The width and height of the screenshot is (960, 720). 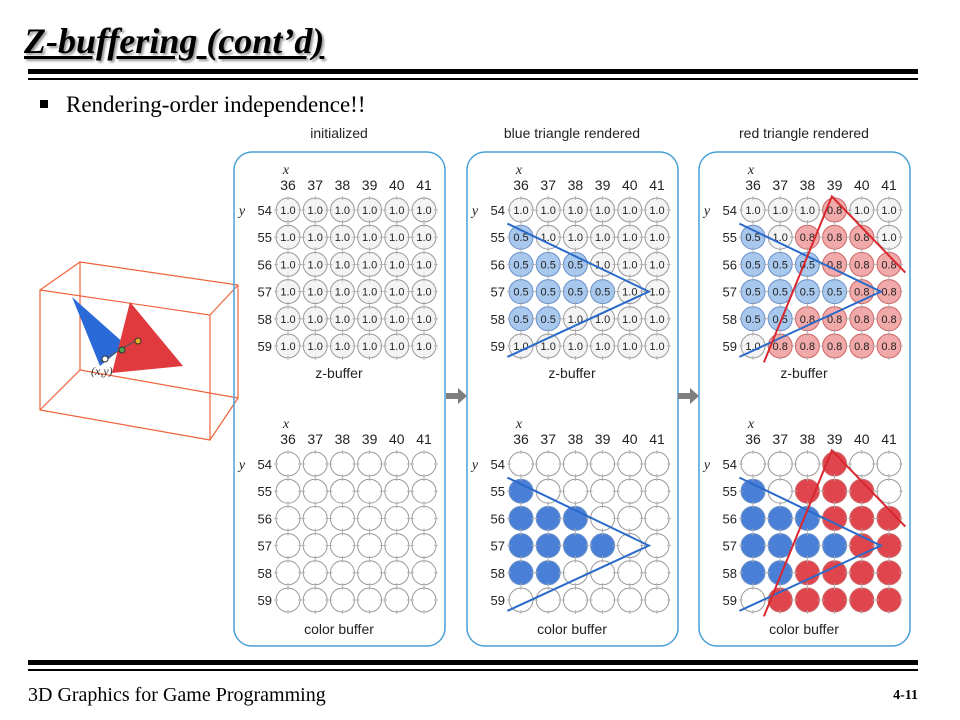 I want to click on right-arrow-icon, so click(x=456, y=396).